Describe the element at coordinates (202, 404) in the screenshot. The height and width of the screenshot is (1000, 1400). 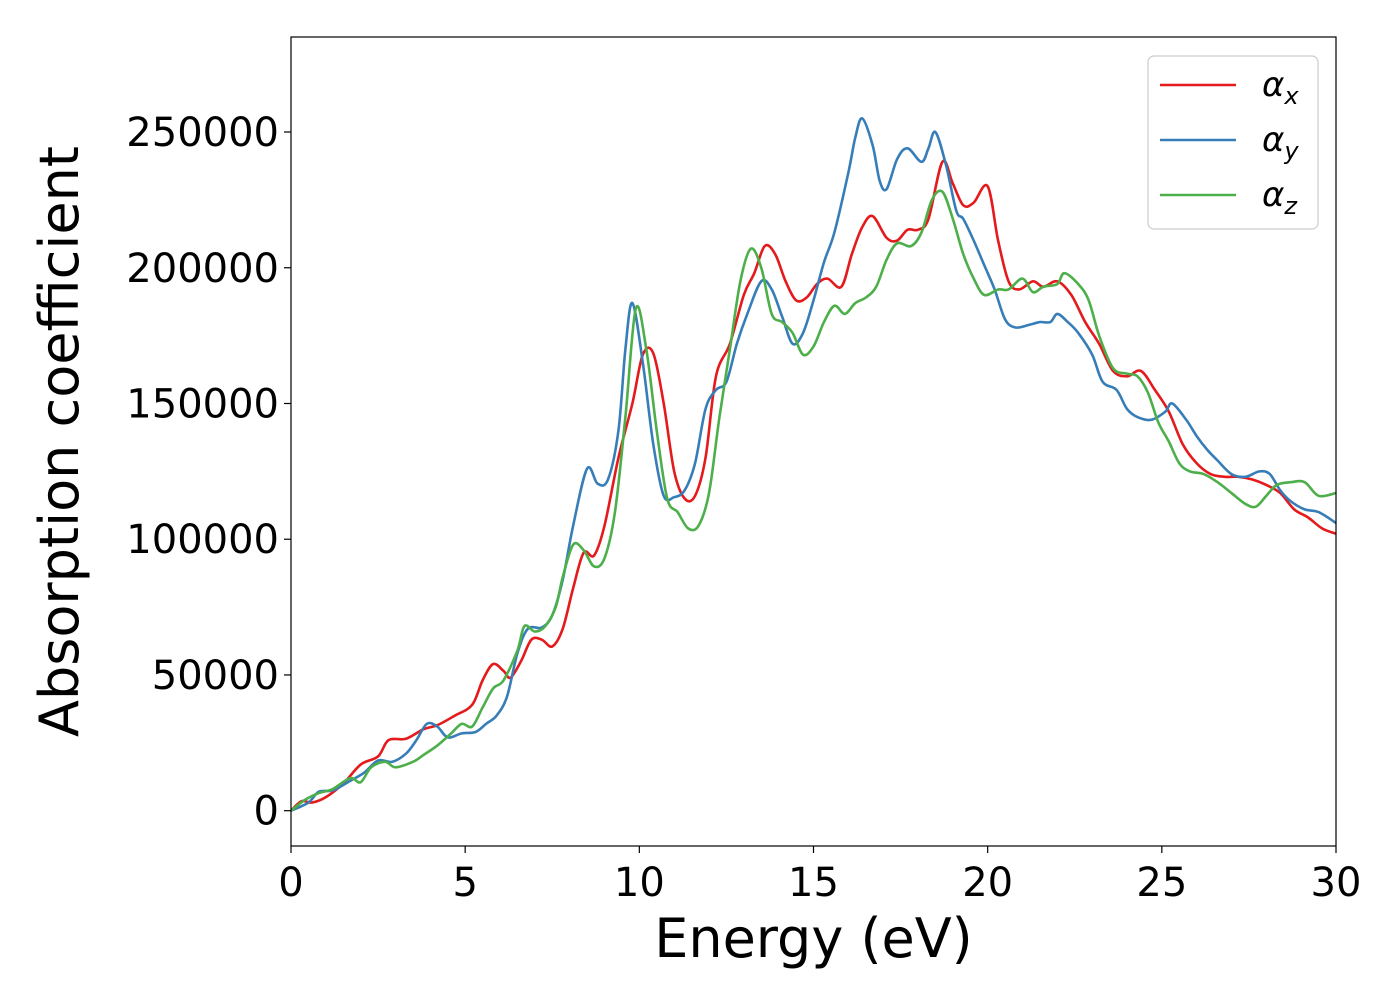
I see `y-tick-label: 150000` at that location.